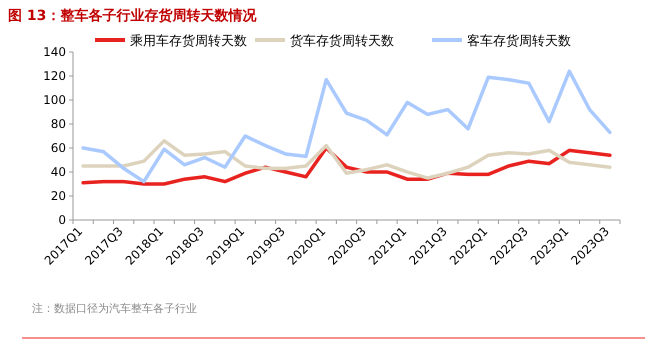 The image size is (649, 348). I want to click on y-tick-label: 0, so click(62, 220).